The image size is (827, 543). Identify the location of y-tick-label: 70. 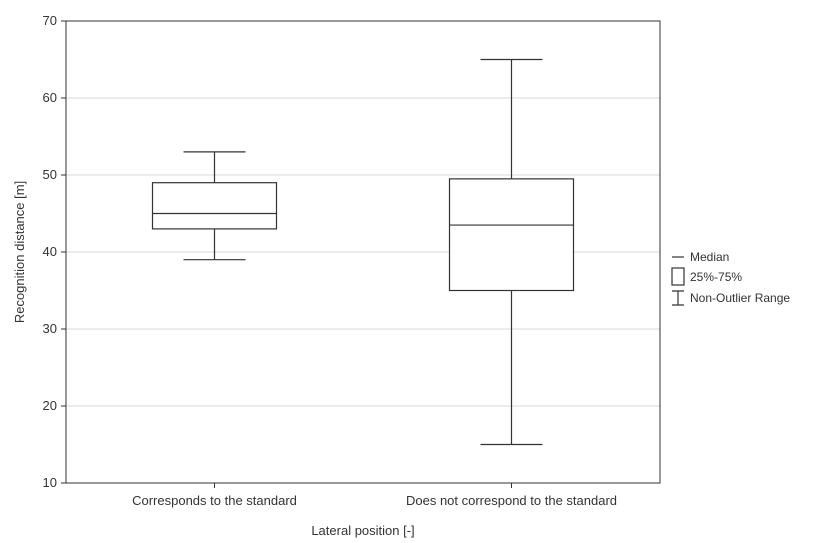
(50, 20).